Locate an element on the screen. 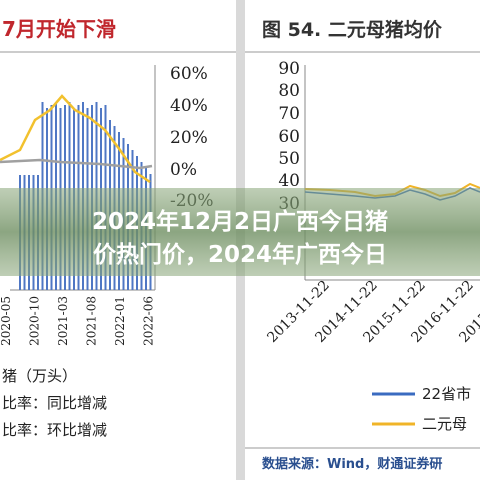  x-tick-label: 2020-10 is located at coordinates (35, 321).